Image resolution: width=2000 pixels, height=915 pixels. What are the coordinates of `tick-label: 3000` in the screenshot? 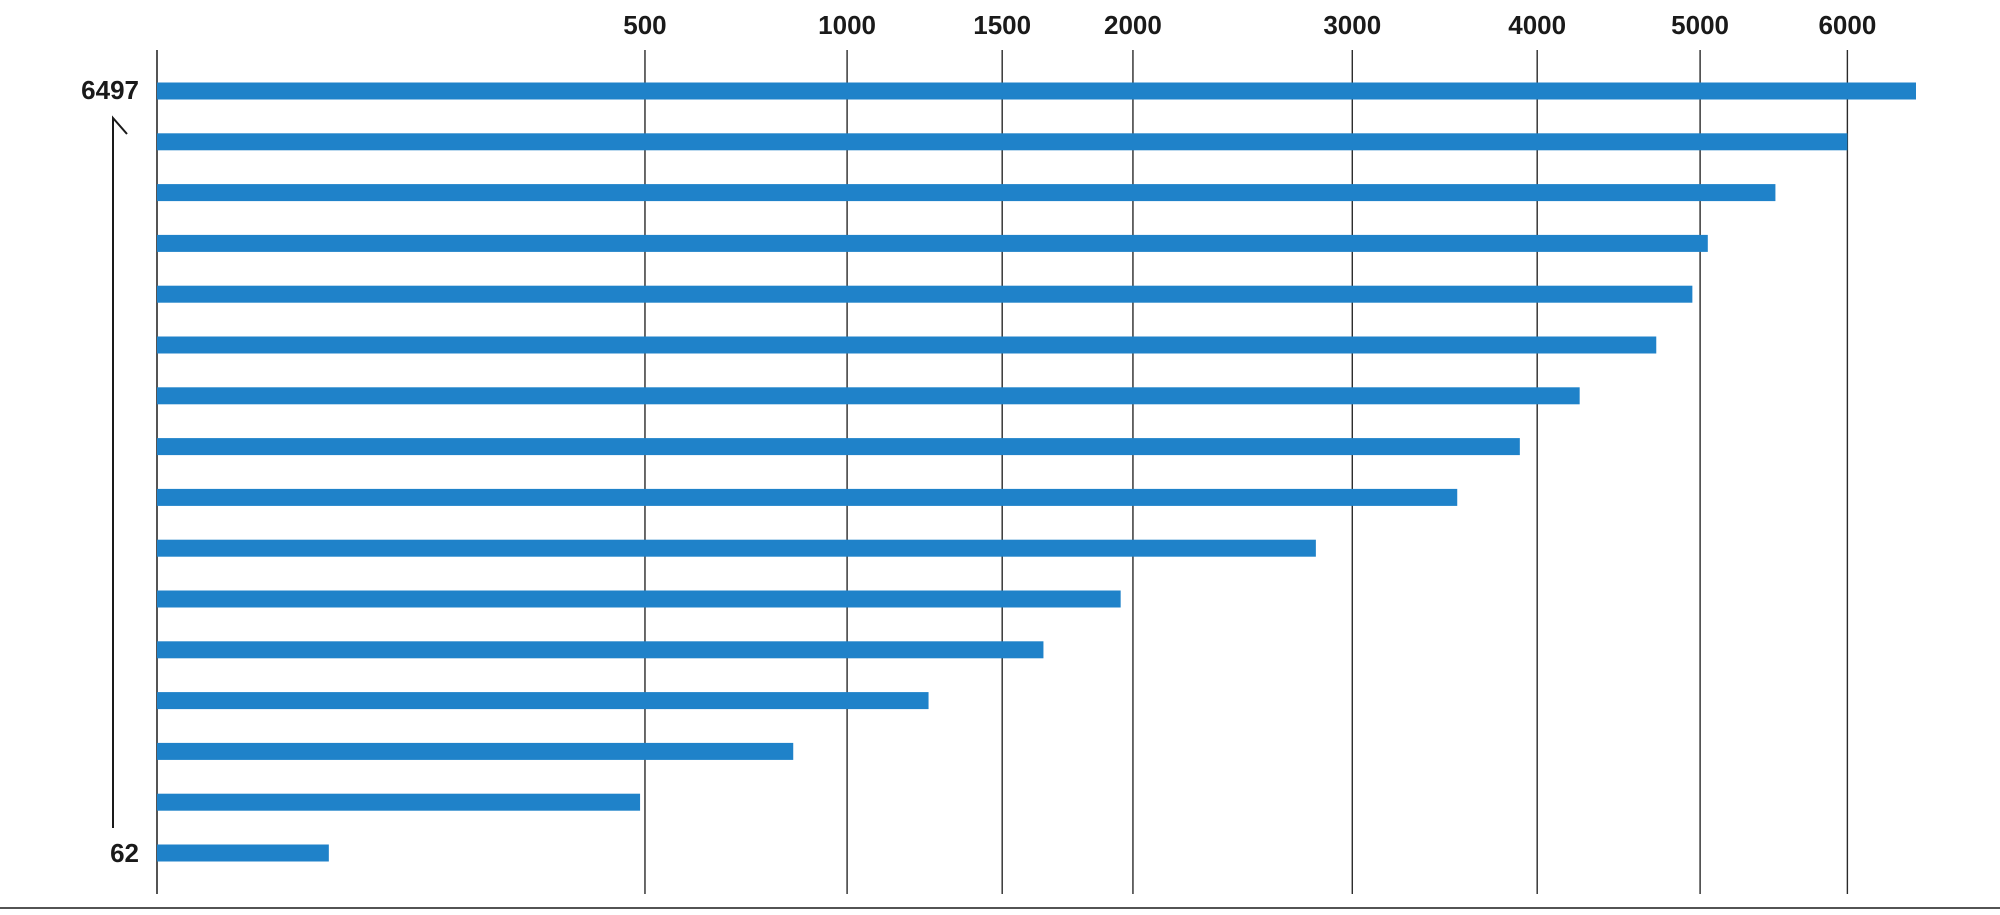 It's located at (1352, 25).